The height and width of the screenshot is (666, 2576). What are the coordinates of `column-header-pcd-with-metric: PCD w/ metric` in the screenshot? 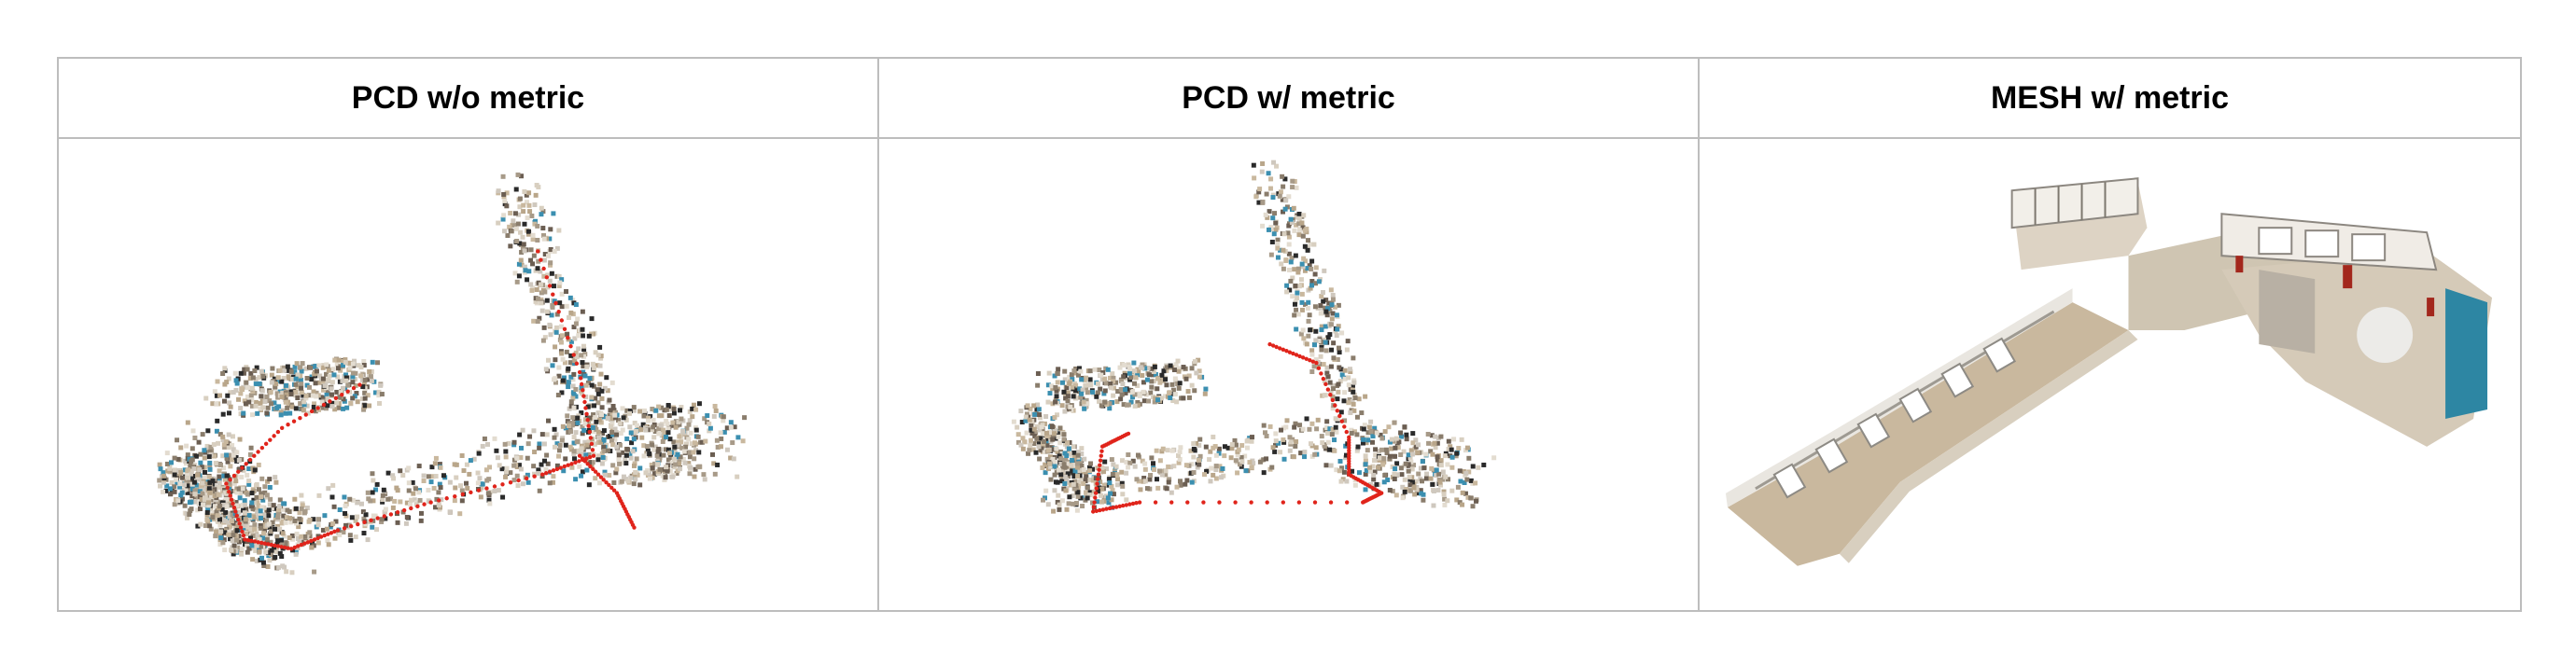 It's located at (1289, 99).